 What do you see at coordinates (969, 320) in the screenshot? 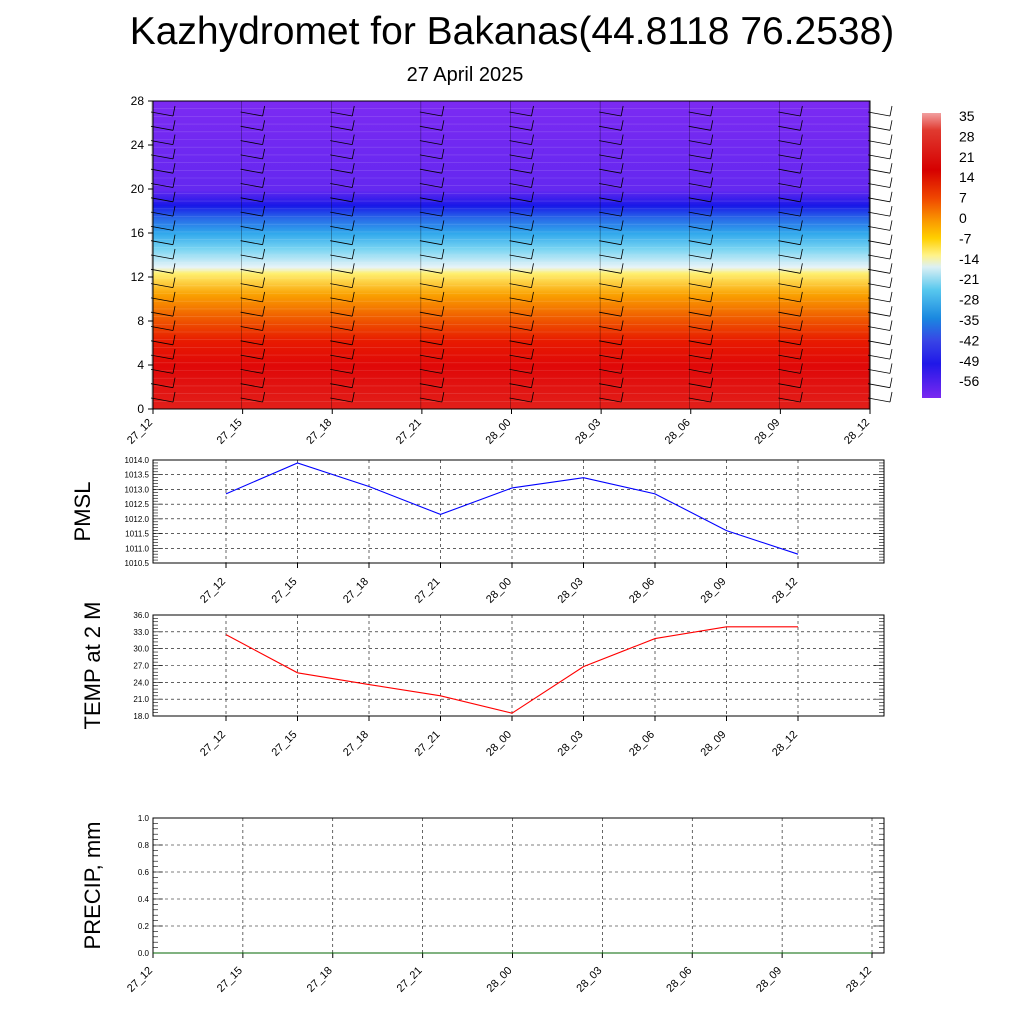
I see `colorbar-label: -35` at bounding box center [969, 320].